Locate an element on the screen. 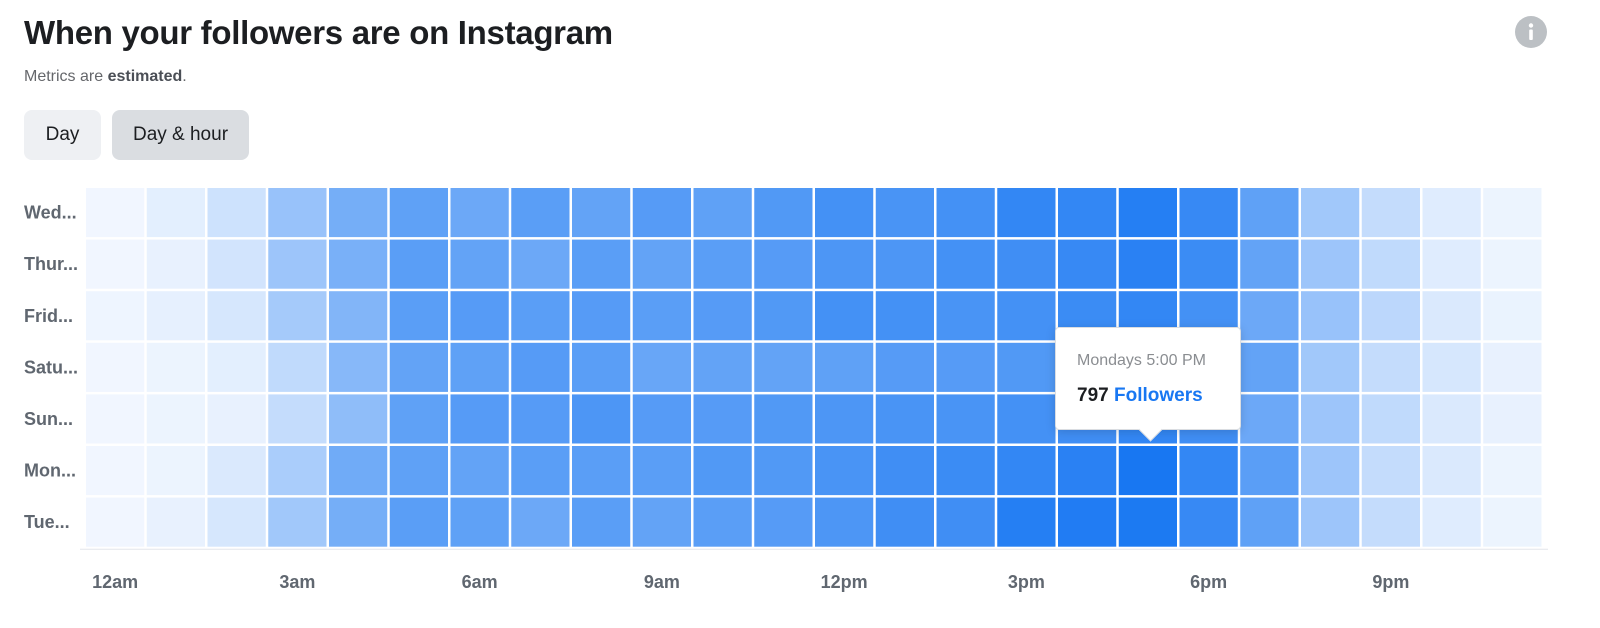 The height and width of the screenshot is (628, 1600). heatmap-cell-tue-11am is located at coordinates (783, 522).